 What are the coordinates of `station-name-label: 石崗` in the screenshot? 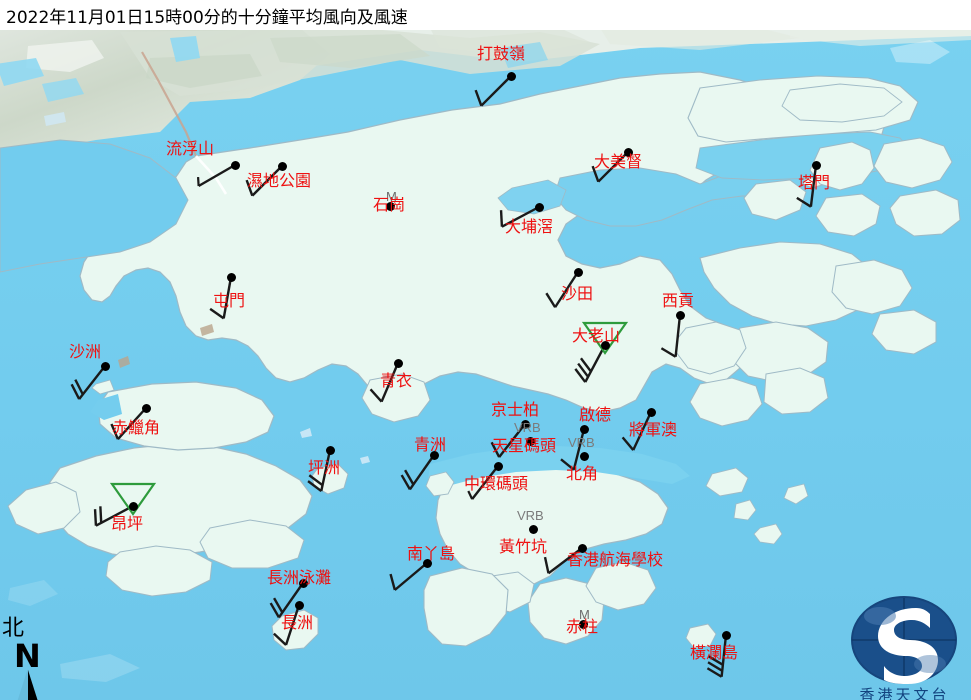 It's located at (389, 204).